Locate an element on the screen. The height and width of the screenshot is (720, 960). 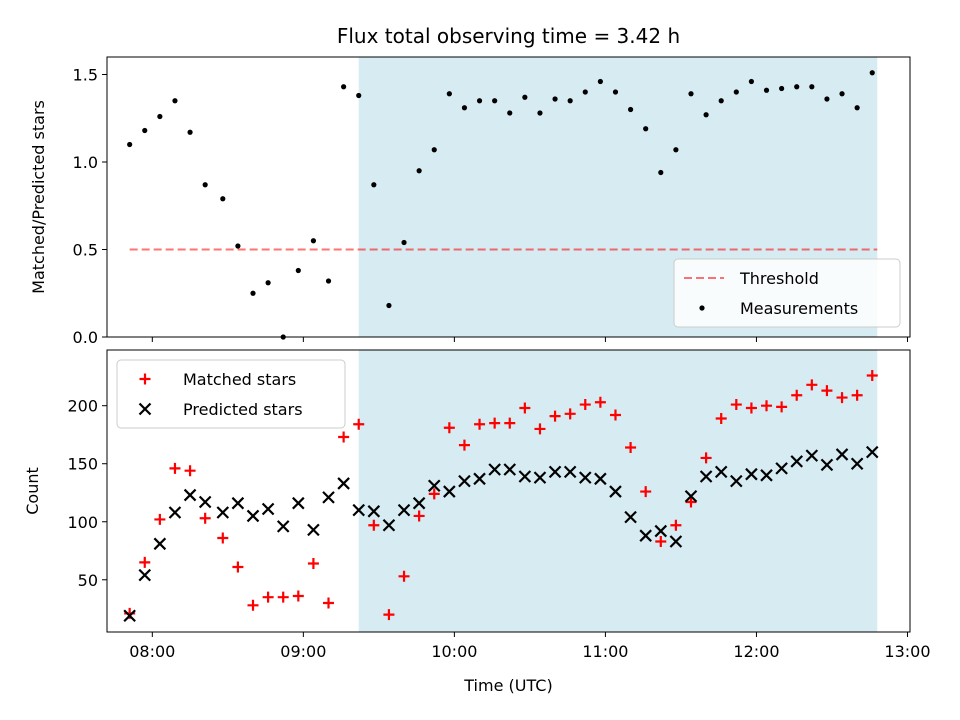
bottom-legend-swatch is located at coordinates (145, 409).